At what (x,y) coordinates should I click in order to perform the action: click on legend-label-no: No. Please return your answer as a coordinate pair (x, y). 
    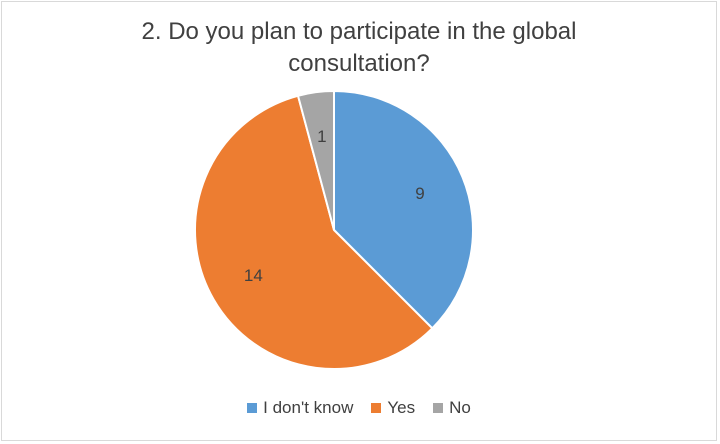
    Looking at the image, I should click on (460, 407).